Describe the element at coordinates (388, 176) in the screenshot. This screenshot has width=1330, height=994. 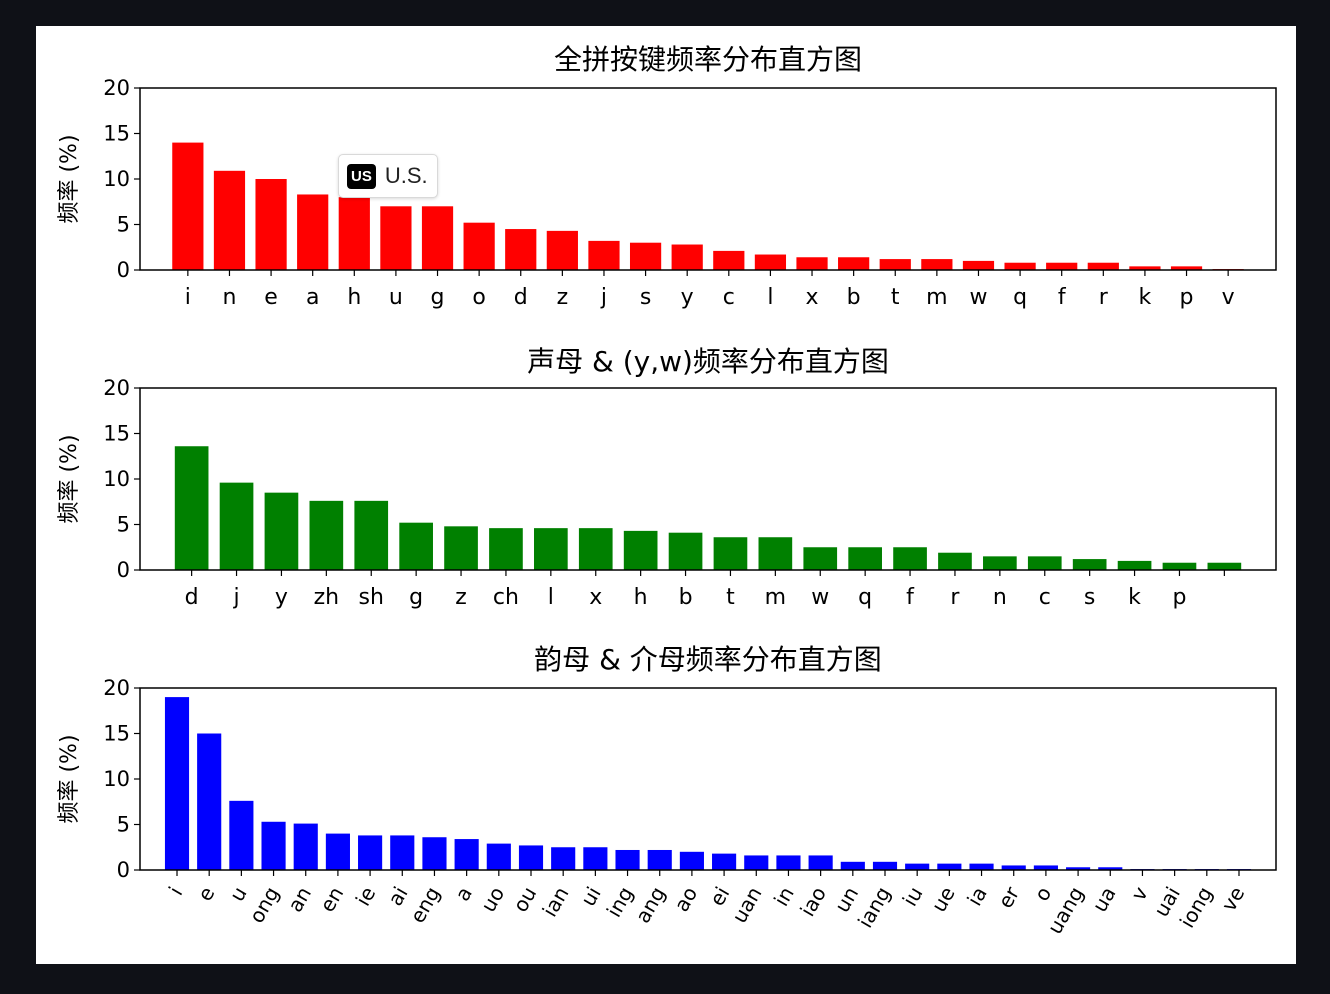
I see `us-region-badge: US U.S.` at that location.